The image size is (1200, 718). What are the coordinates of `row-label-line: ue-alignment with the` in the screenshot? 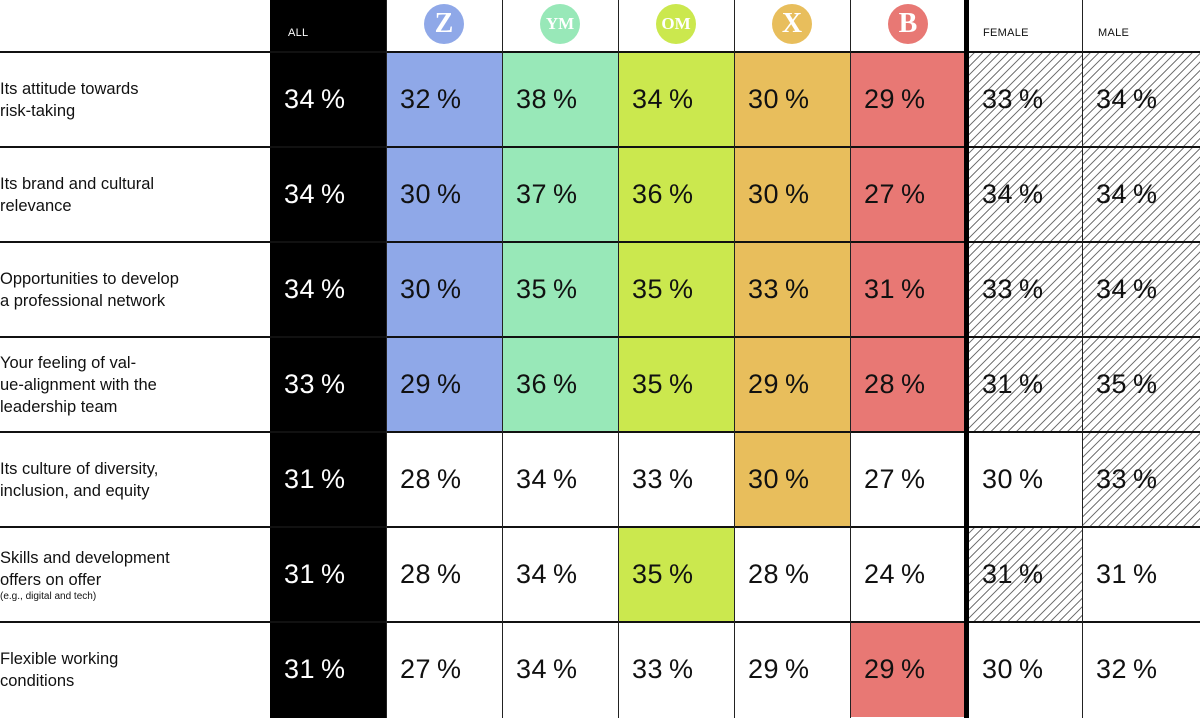 It's located at (78, 384).